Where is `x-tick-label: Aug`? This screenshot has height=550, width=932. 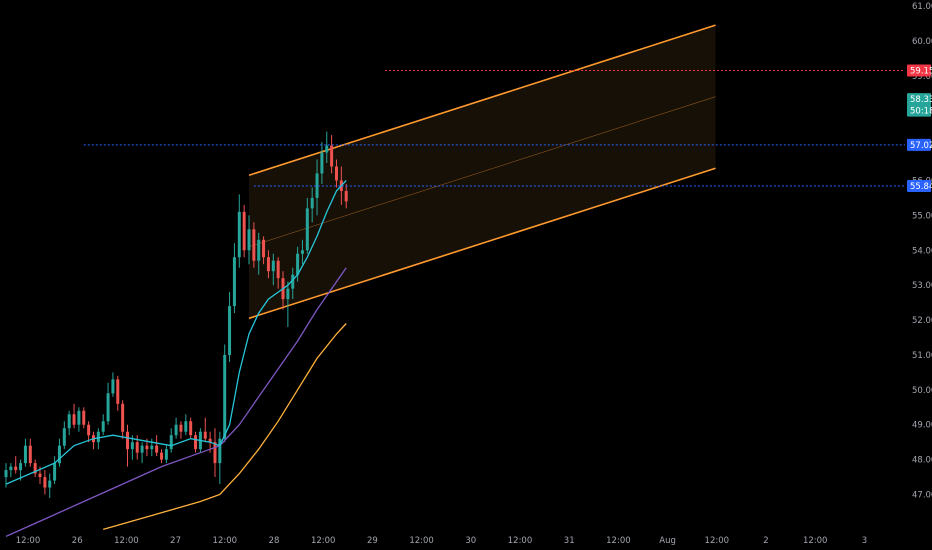
x-tick-label: Aug is located at coordinates (667, 541).